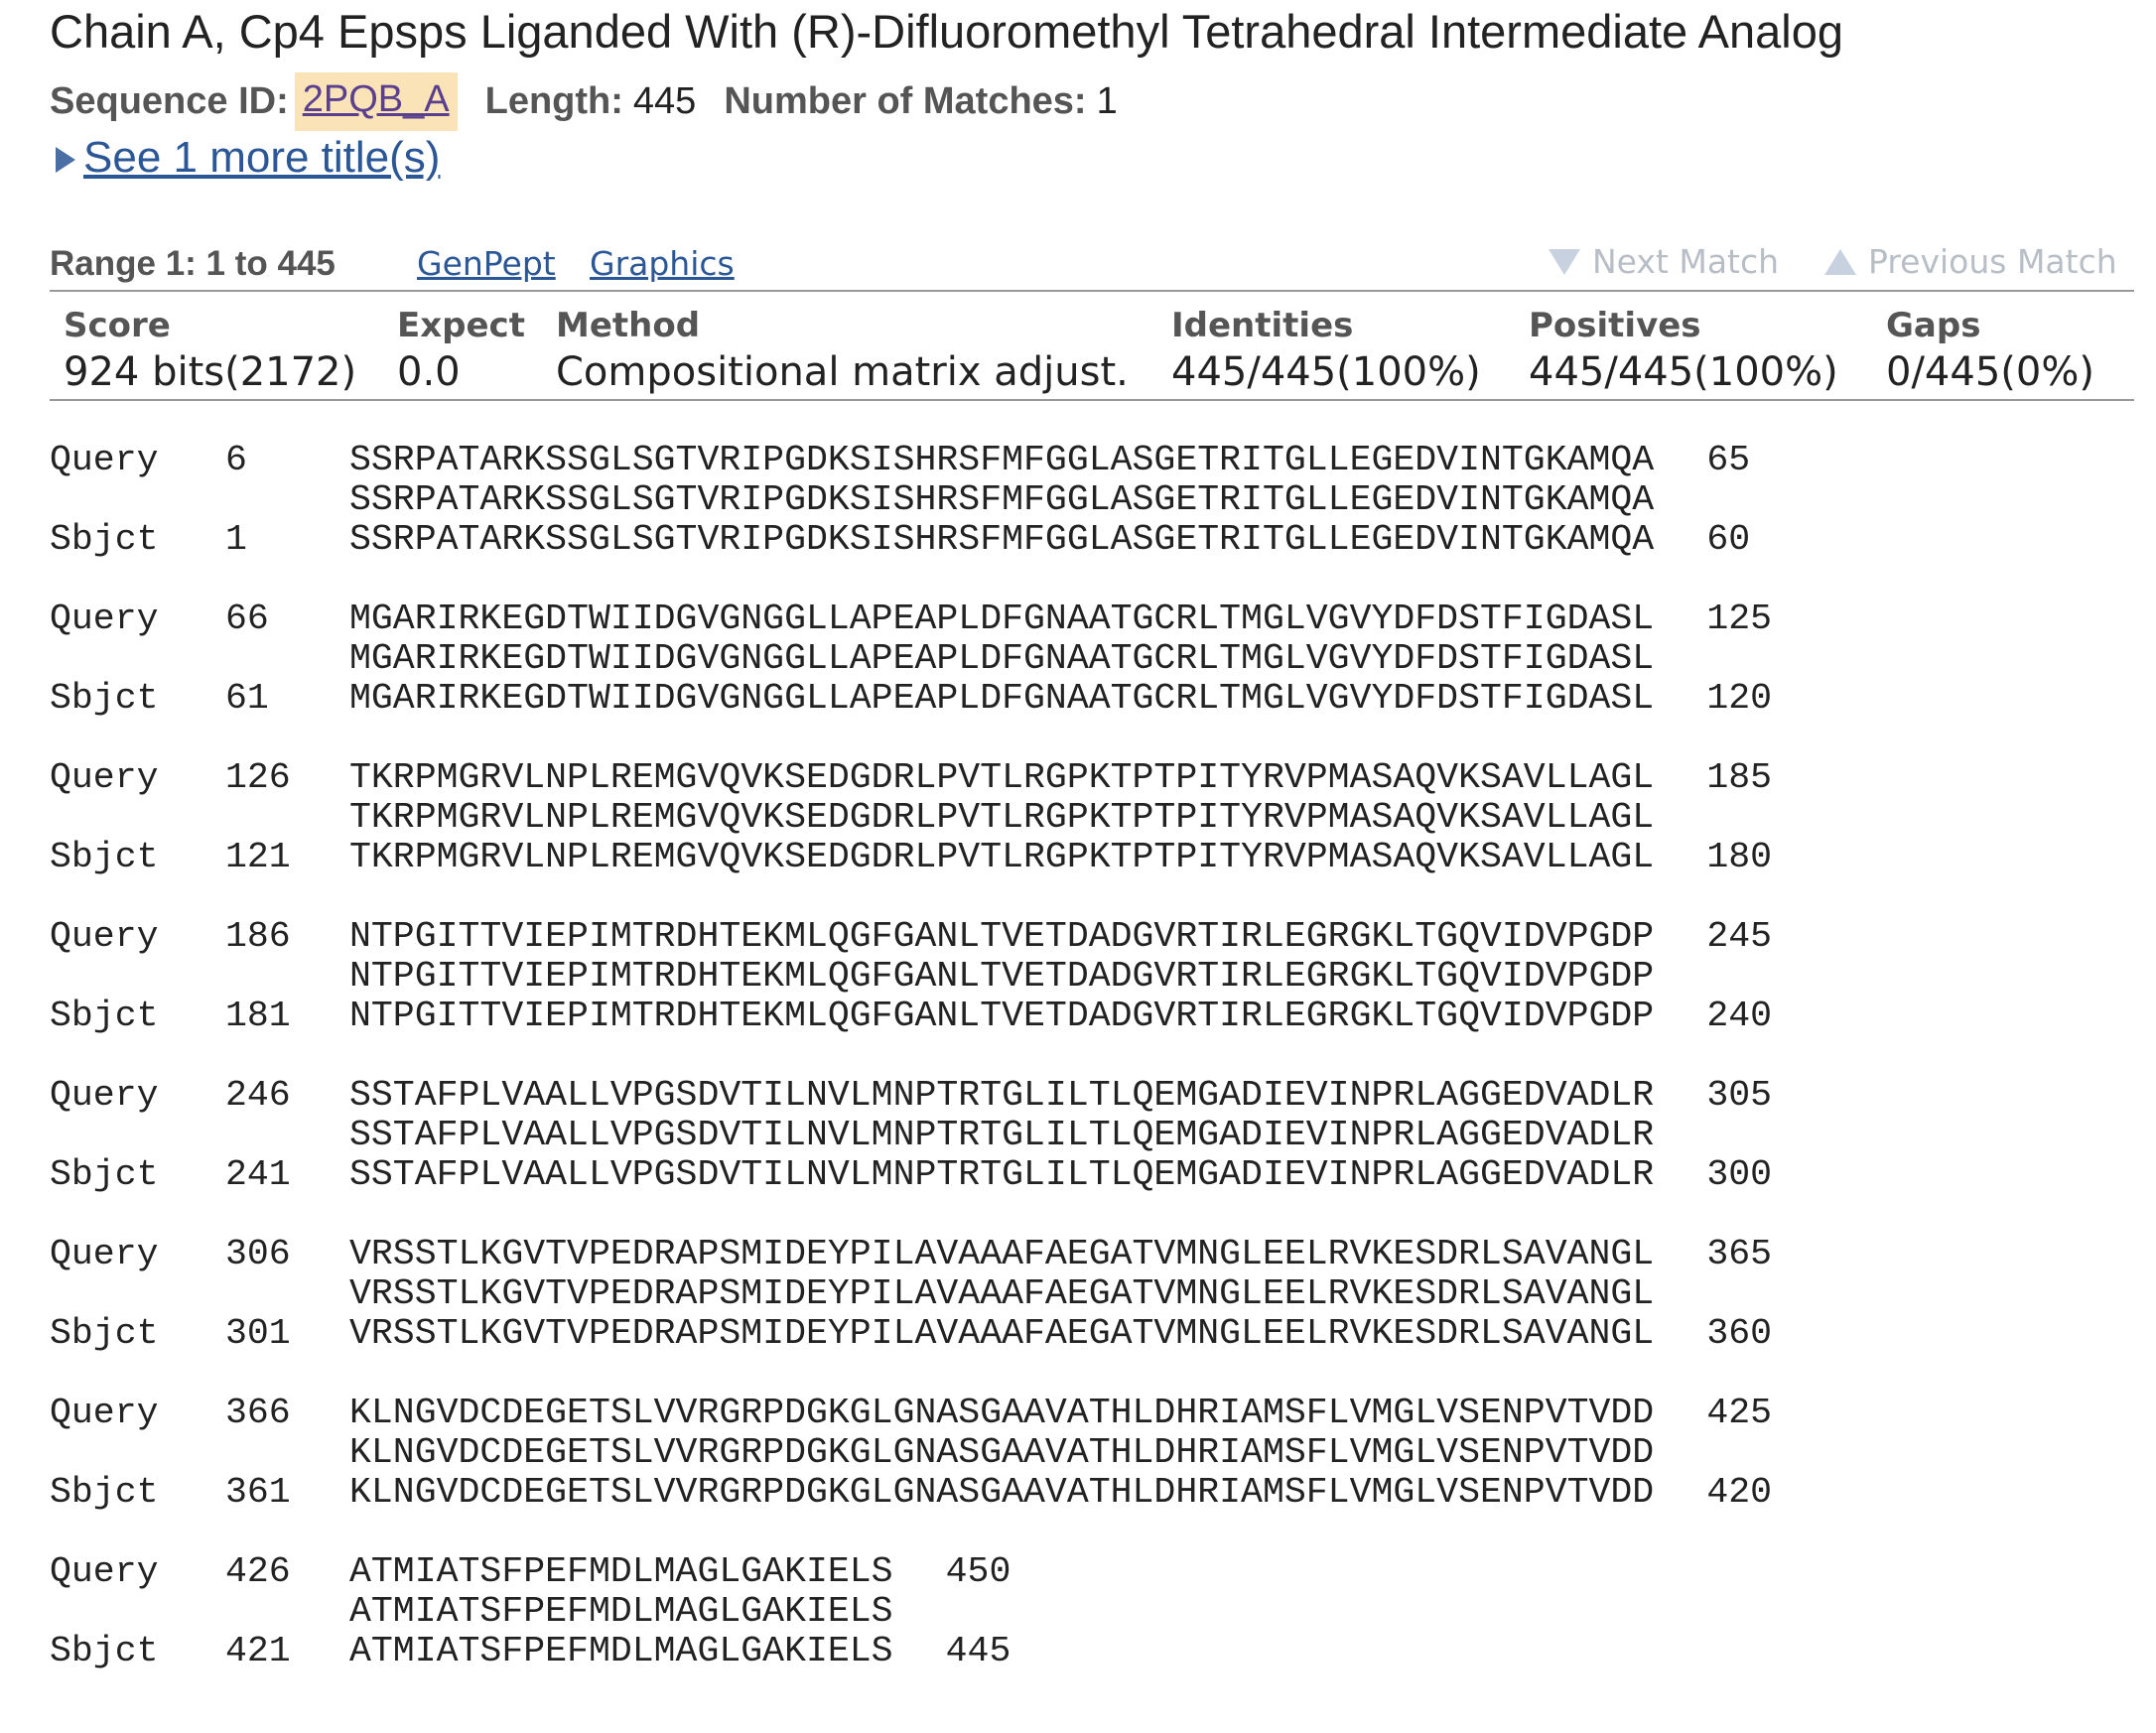  Describe the element at coordinates (258, 1492) in the screenshot. I see `sbjct-start: 361` at that location.